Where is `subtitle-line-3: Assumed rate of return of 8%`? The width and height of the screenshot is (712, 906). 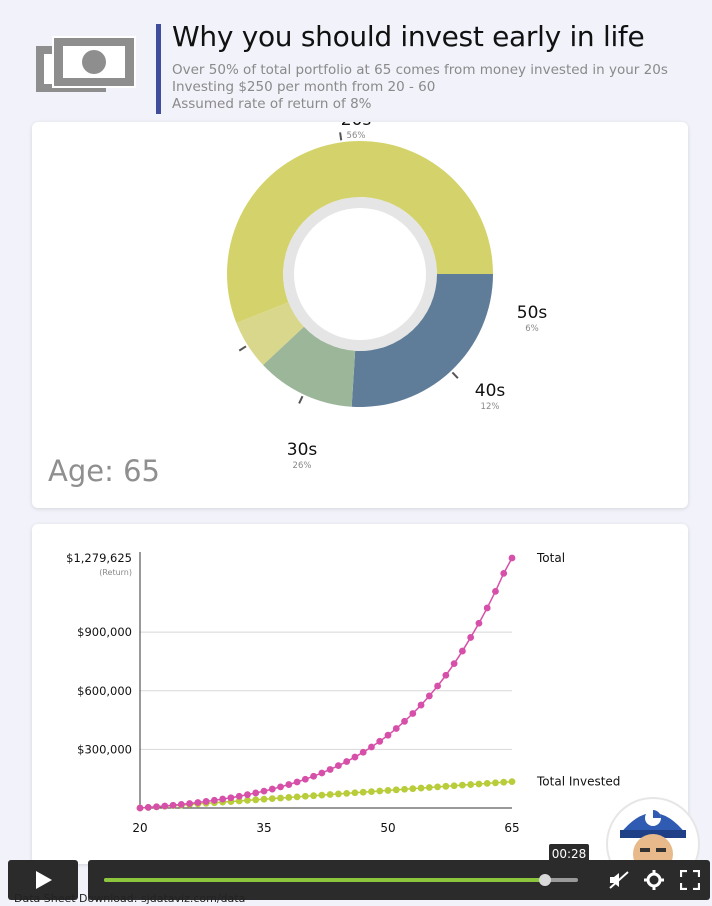
subtitle-line-3: Assumed rate of return of 8% is located at coordinates (272, 104).